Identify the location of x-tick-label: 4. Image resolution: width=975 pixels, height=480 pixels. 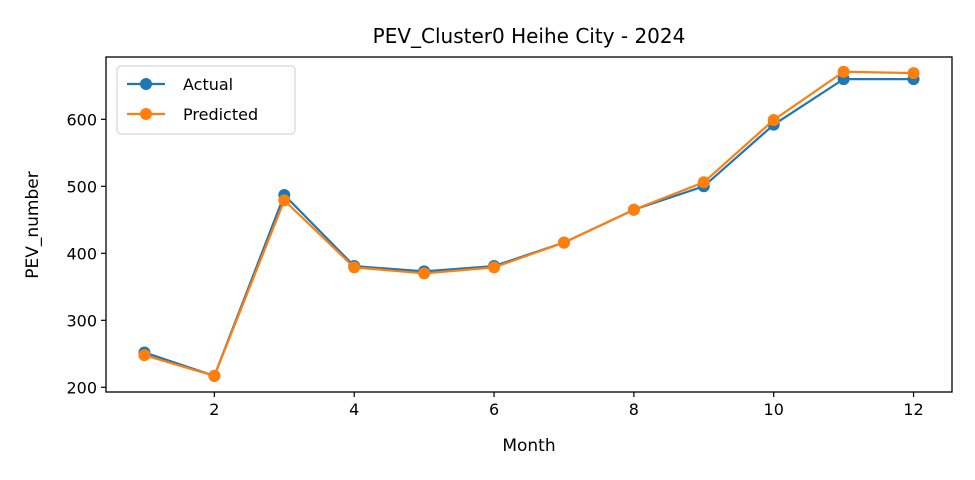
(354, 409).